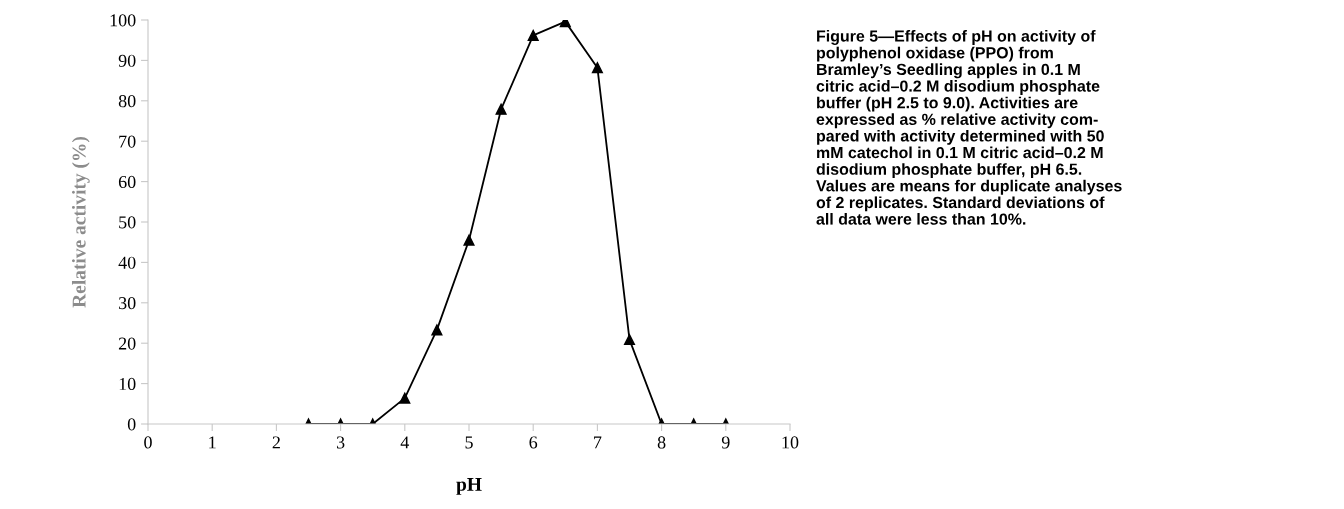  What do you see at coordinates (127, 182) in the screenshot?
I see `y-tick-label: 60` at bounding box center [127, 182].